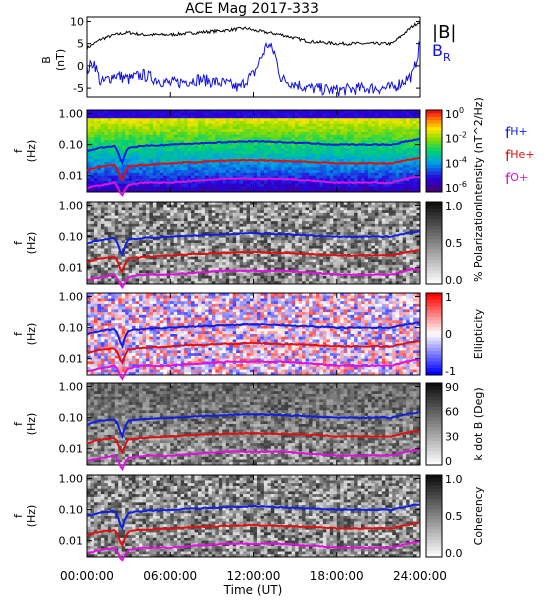  I want to click on colorbar-tick-label: 10-4, so click(456, 162).